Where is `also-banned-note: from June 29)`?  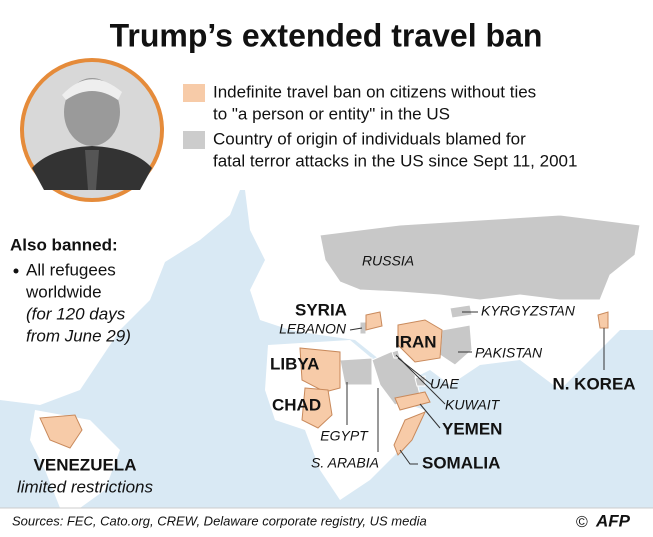
also-banned-note: from June 29) is located at coordinates (78, 335).